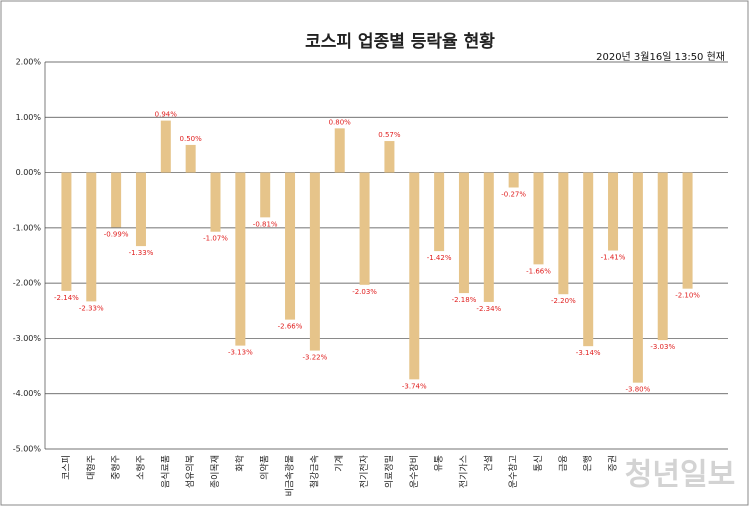 Image resolution: width=750 pixels, height=507 pixels. What do you see at coordinates (66, 298) in the screenshot?
I see `value-label: -2.14%` at bounding box center [66, 298].